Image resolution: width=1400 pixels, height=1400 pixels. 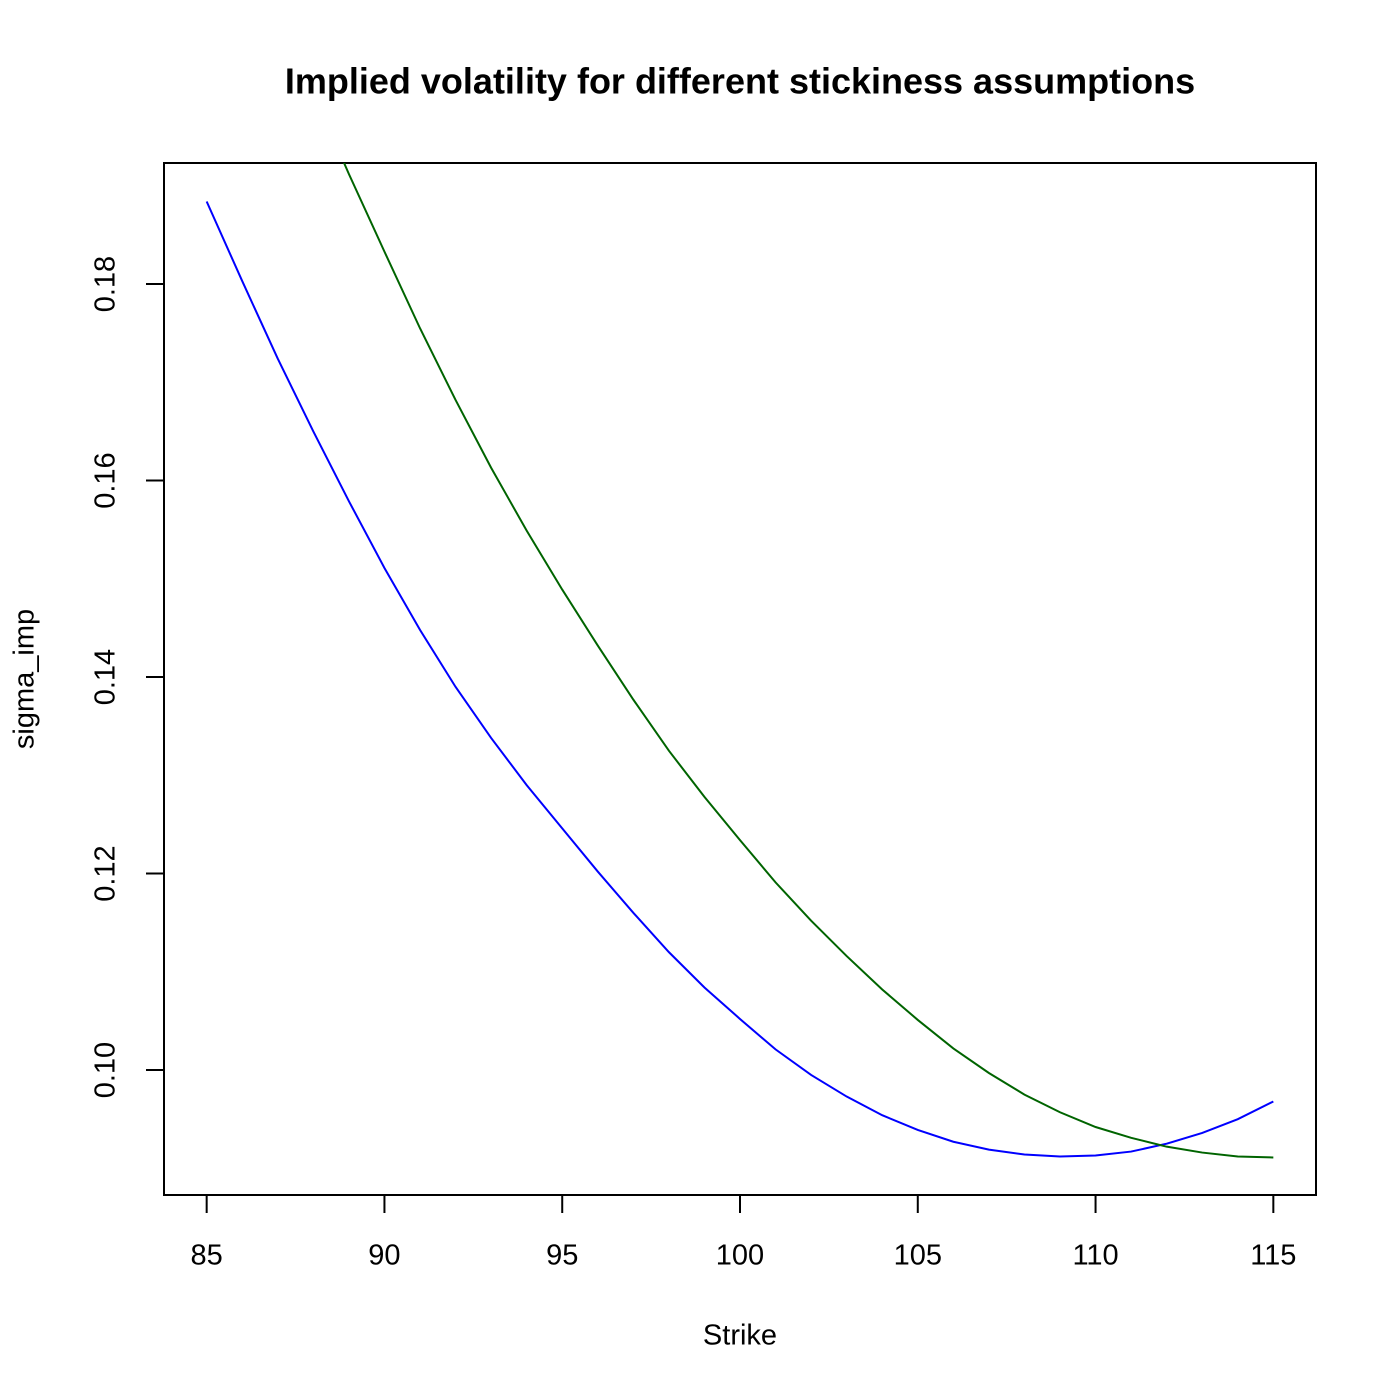 I want to click on y-tick-label: 0.12, so click(x=106, y=873).